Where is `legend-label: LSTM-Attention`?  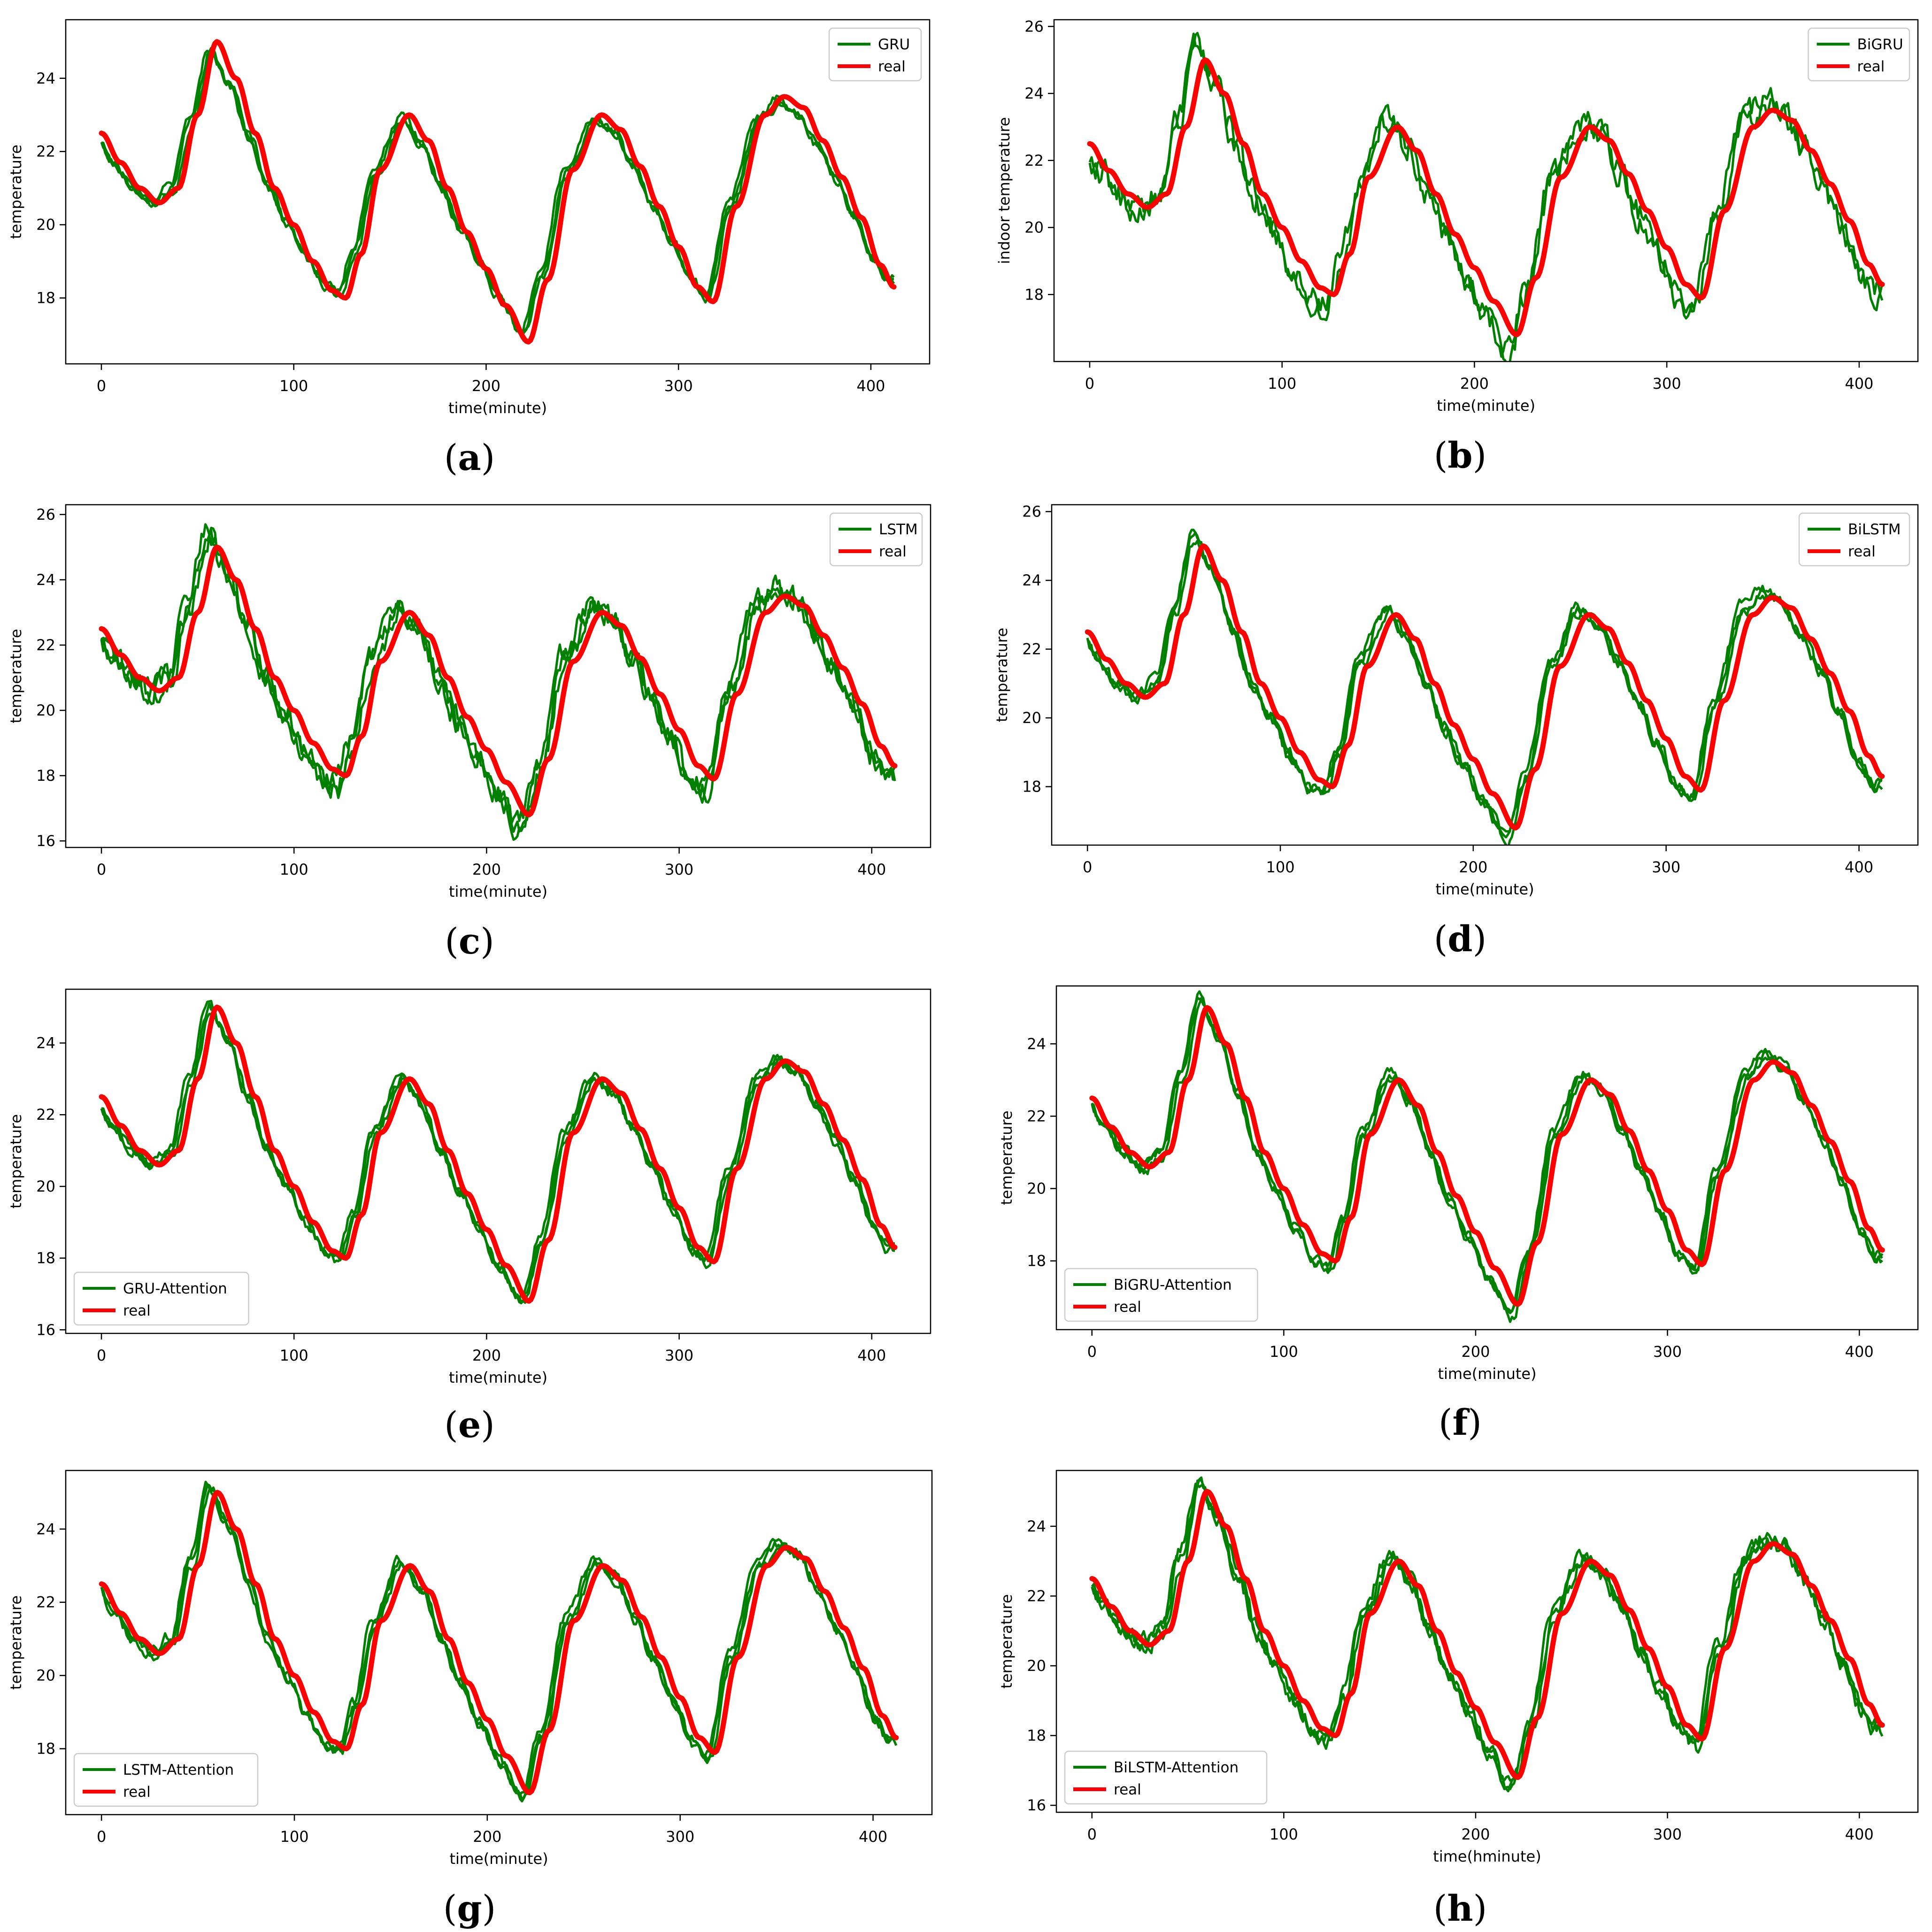 legend-label: LSTM-Attention is located at coordinates (178, 1770).